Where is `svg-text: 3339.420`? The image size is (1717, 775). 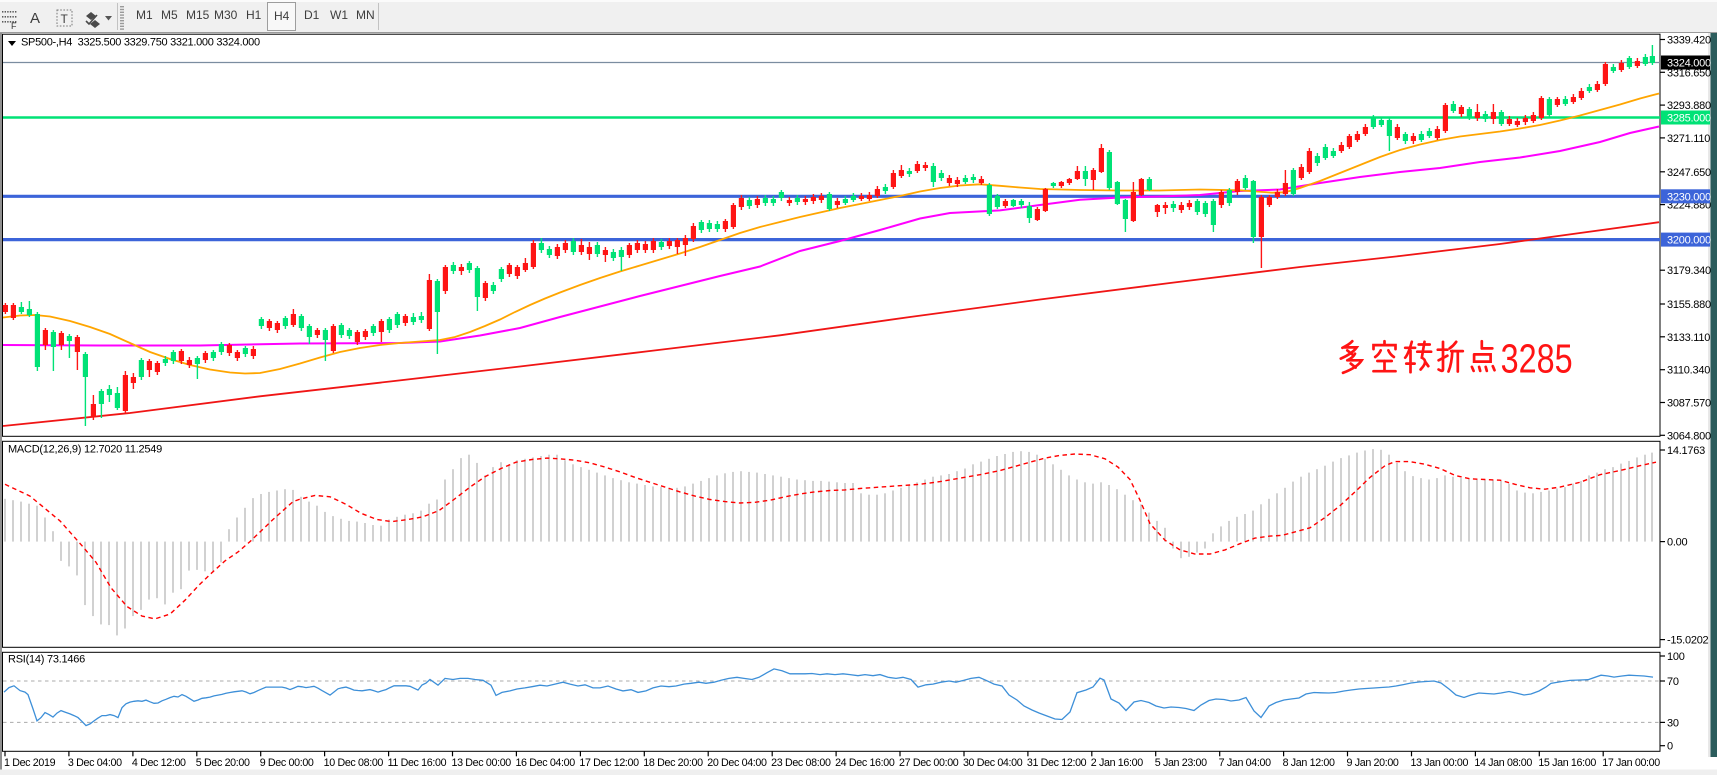
svg-text: 3339.420 is located at coordinates (1689, 41).